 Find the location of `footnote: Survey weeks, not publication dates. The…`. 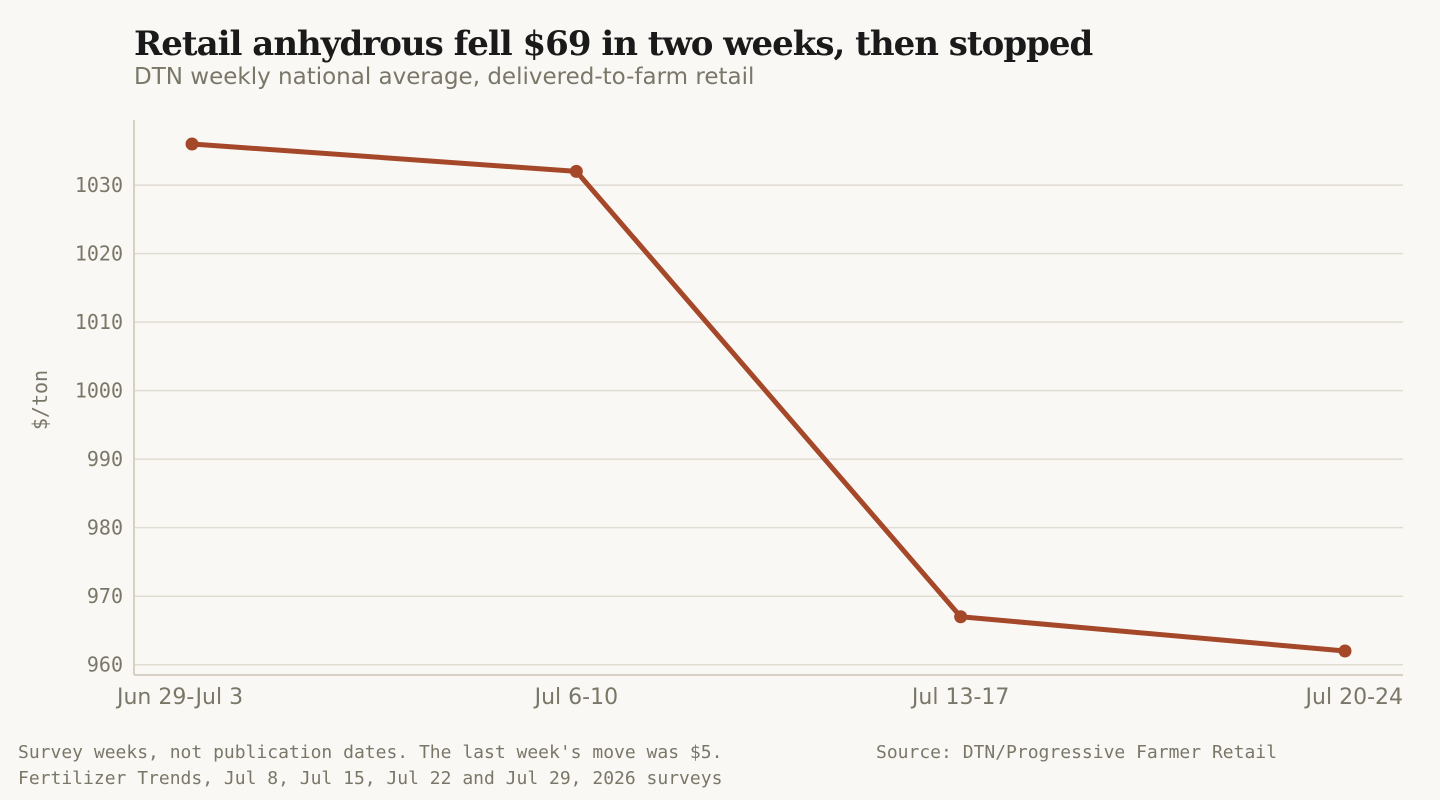

footnote: Survey weeks, not publication dates. The… is located at coordinates (370, 766).